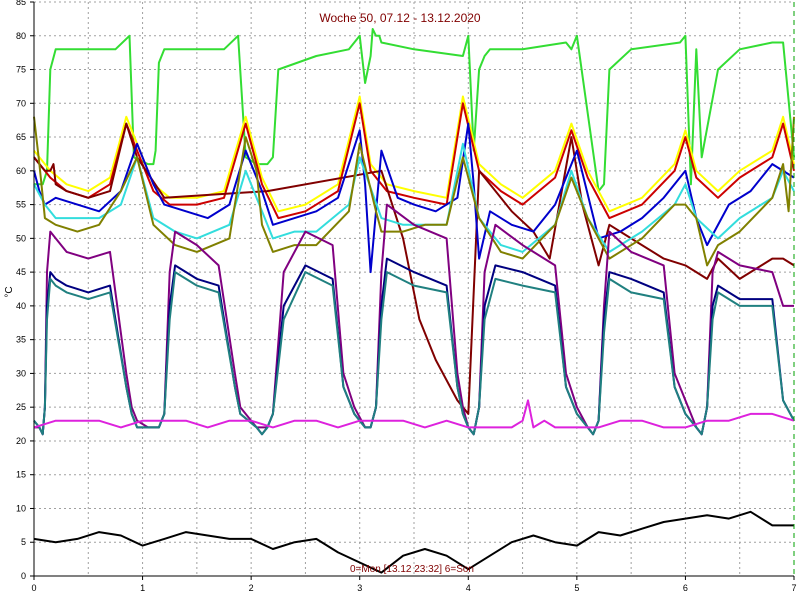 The height and width of the screenshot is (600, 800). What do you see at coordinates (9, 291) in the screenshot?
I see `y-axis-label: °C` at bounding box center [9, 291].